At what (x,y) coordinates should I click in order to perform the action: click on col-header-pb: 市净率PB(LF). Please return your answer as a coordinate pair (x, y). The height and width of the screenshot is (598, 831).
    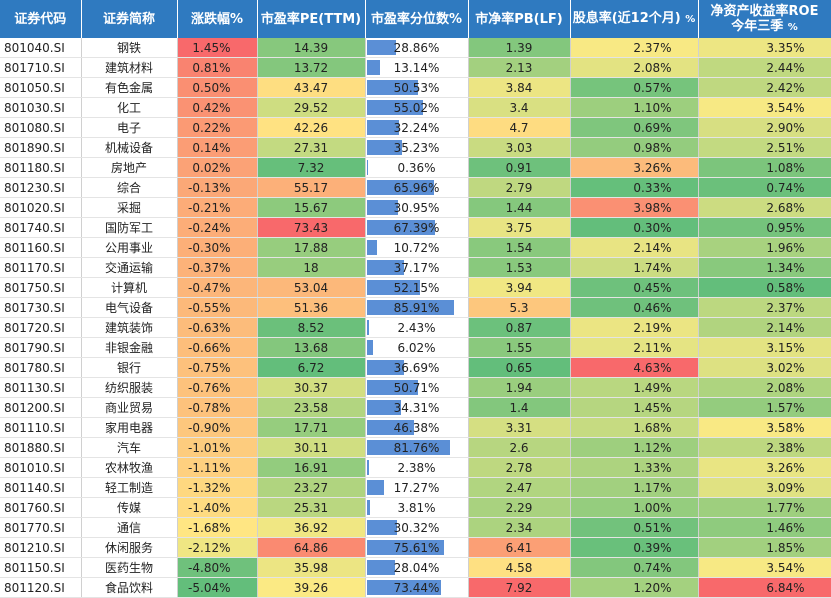
    Looking at the image, I should click on (519, 19).